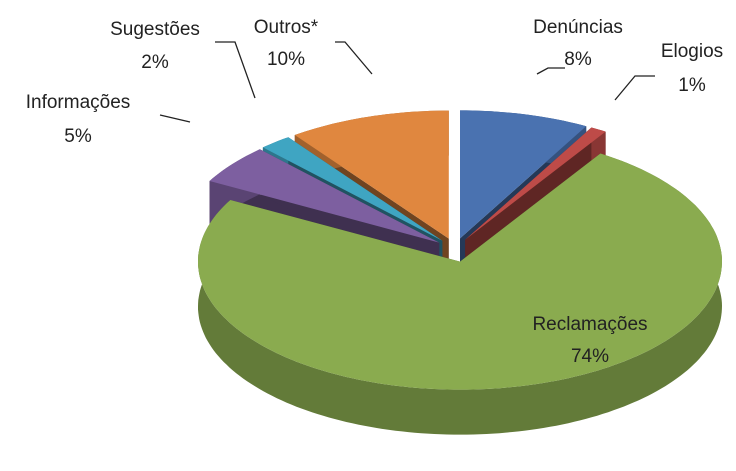 Image resolution: width=736 pixels, height=471 pixels. I want to click on slice-value: 74%, so click(590, 356).